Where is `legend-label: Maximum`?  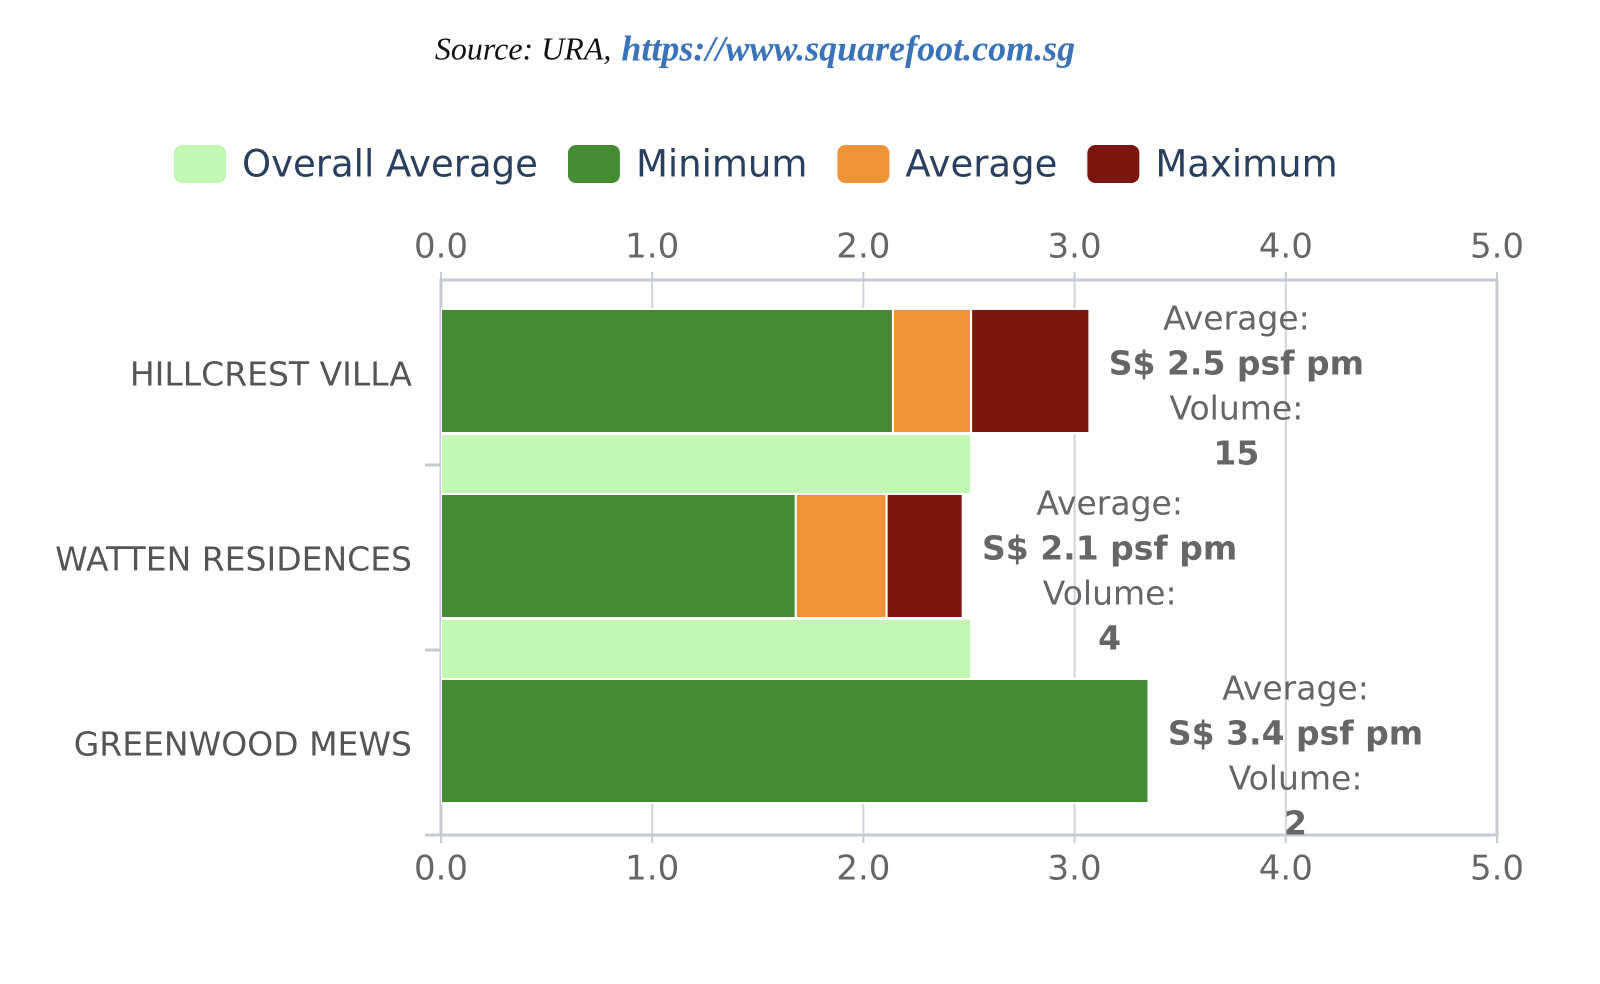
legend-label: Maximum is located at coordinates (1246, 164).